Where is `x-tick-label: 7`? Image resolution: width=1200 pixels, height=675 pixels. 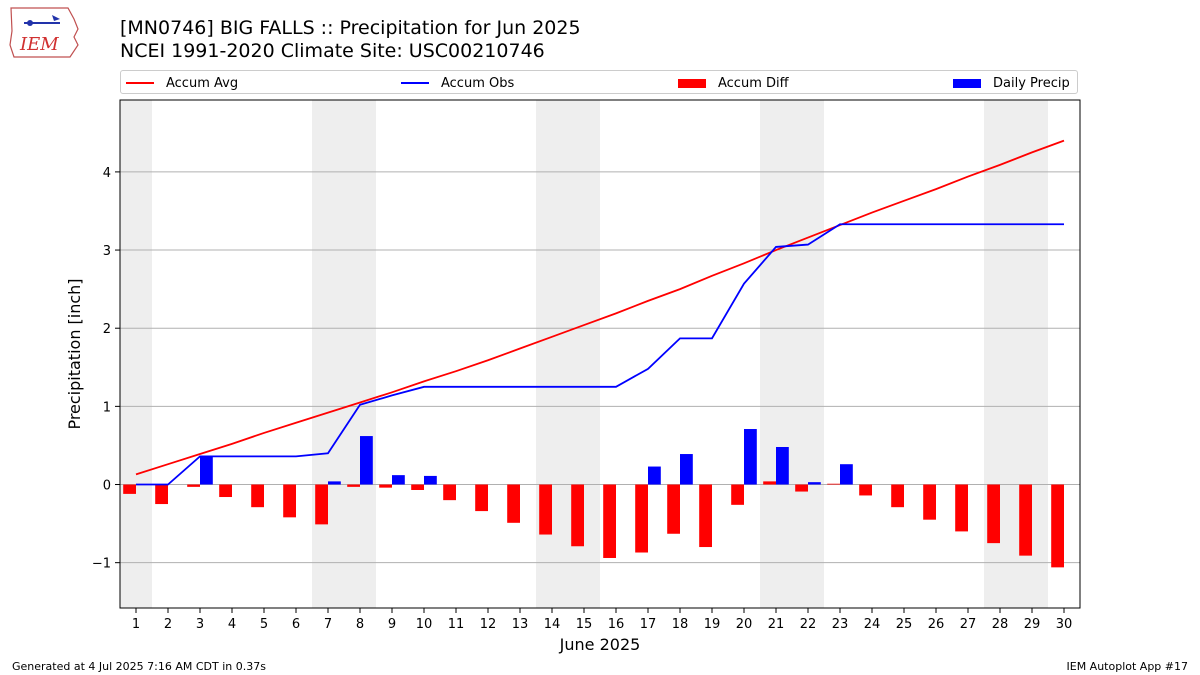
x-tick-label: 7 is located at coordinates (328, 624).